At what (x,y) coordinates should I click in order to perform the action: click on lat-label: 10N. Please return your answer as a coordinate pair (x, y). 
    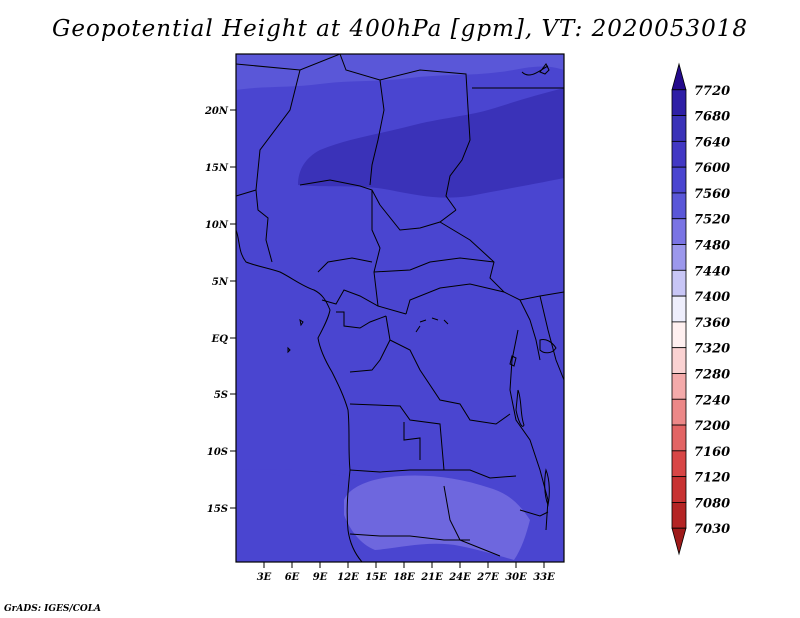
    Looking at the image, I should click on (217, 225).